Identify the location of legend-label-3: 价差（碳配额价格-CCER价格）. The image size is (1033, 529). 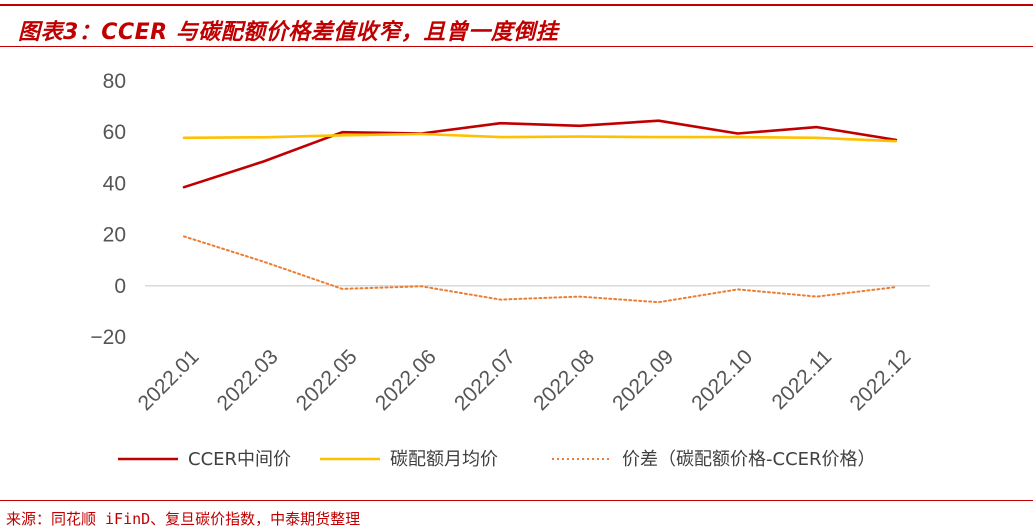
(749, 459).